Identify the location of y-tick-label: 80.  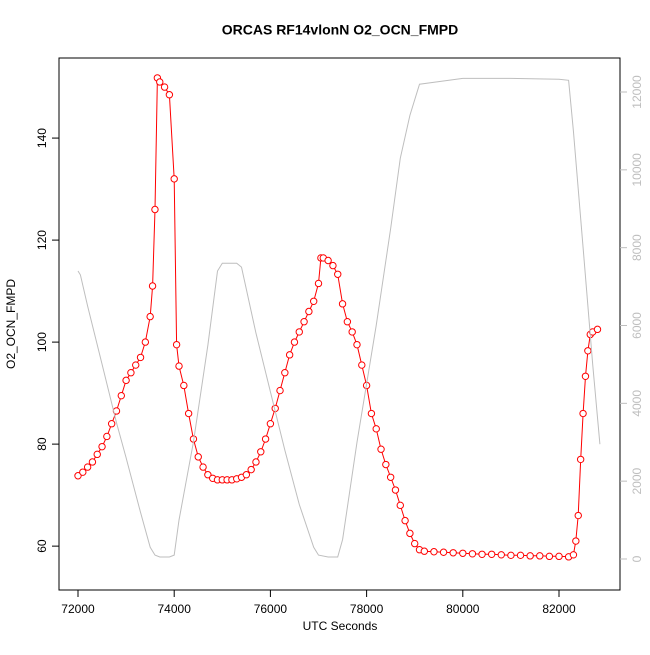
(42, 444).